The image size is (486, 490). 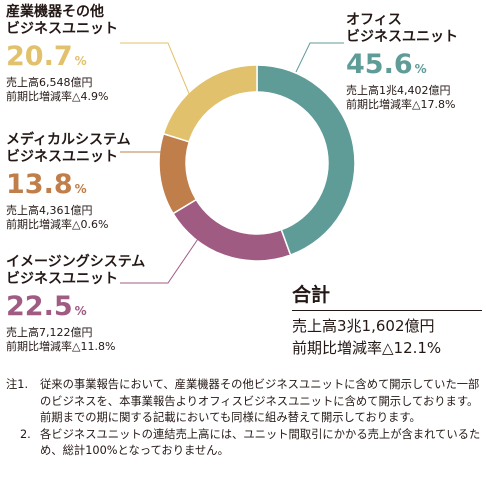 I want to click on leader-industrial, so click(x=155, y=69).